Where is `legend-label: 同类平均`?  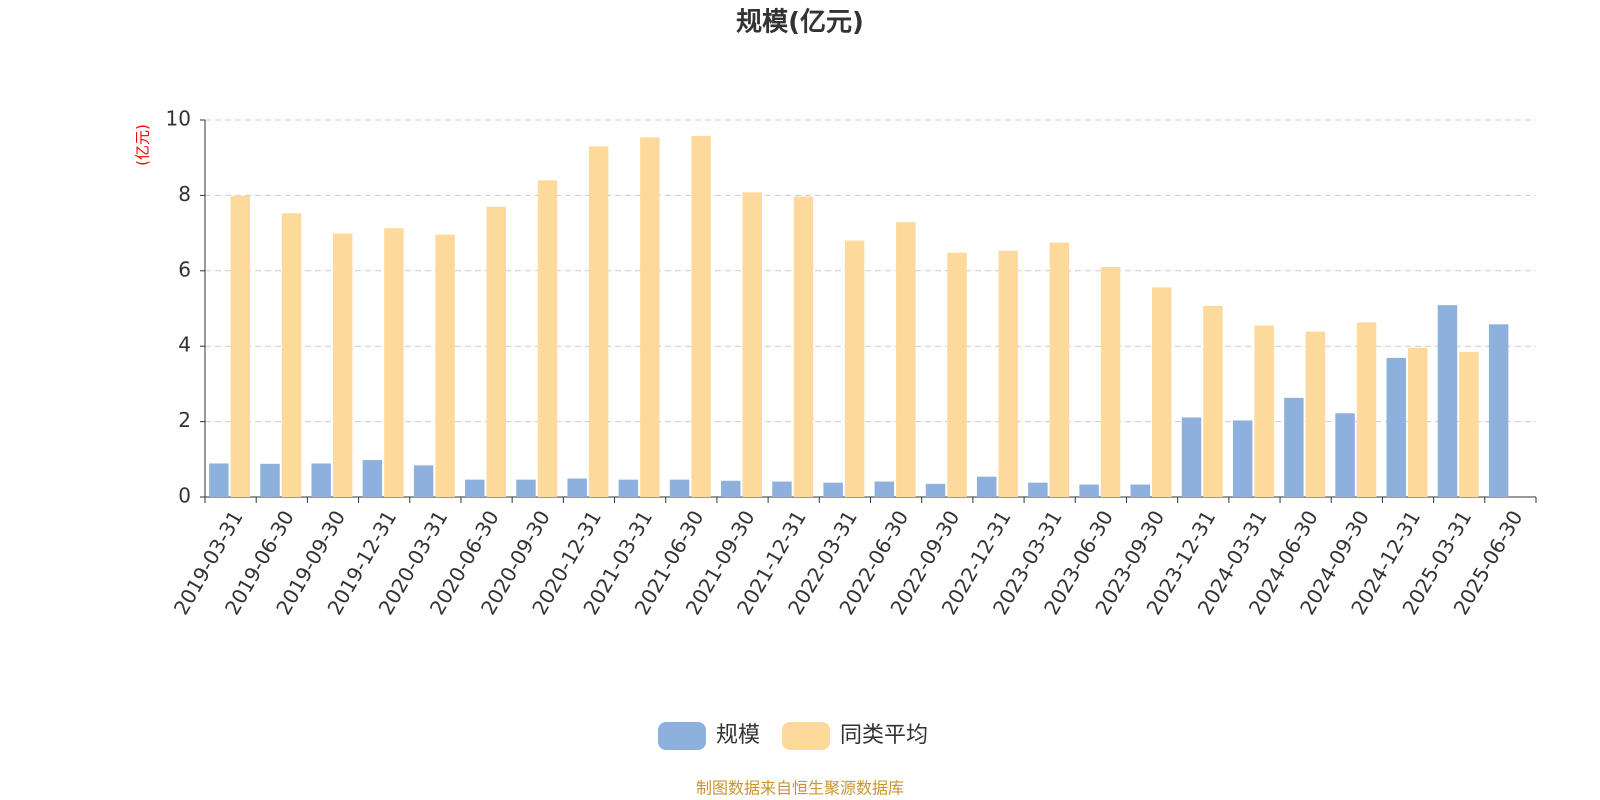
legend-label: 同类平均 is located at coordinates (884, 735).